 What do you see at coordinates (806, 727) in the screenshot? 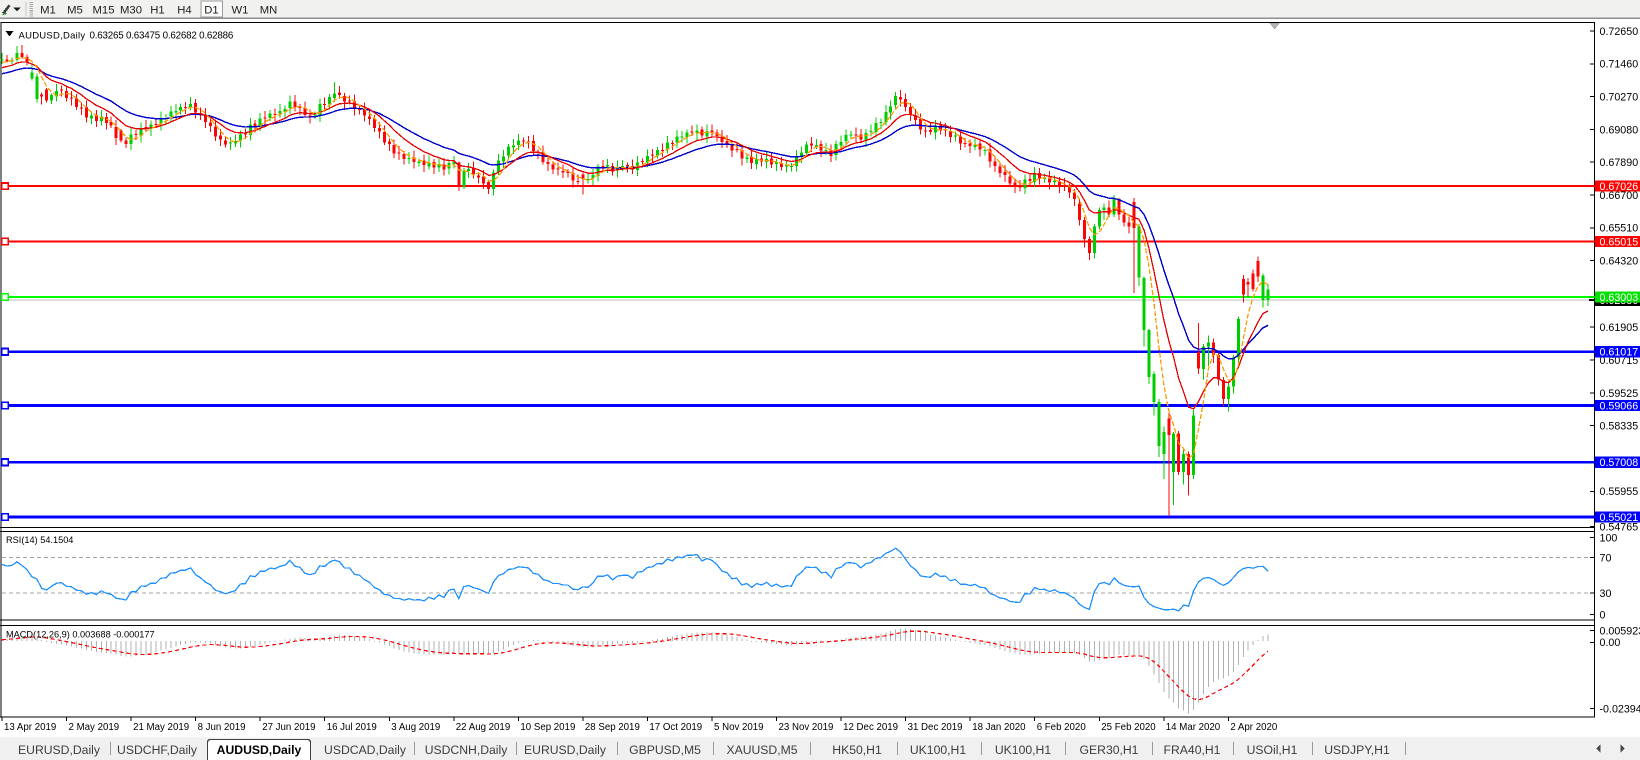
I see `svg-text: 23 Nov 2019` at bounding box center [806, 727].